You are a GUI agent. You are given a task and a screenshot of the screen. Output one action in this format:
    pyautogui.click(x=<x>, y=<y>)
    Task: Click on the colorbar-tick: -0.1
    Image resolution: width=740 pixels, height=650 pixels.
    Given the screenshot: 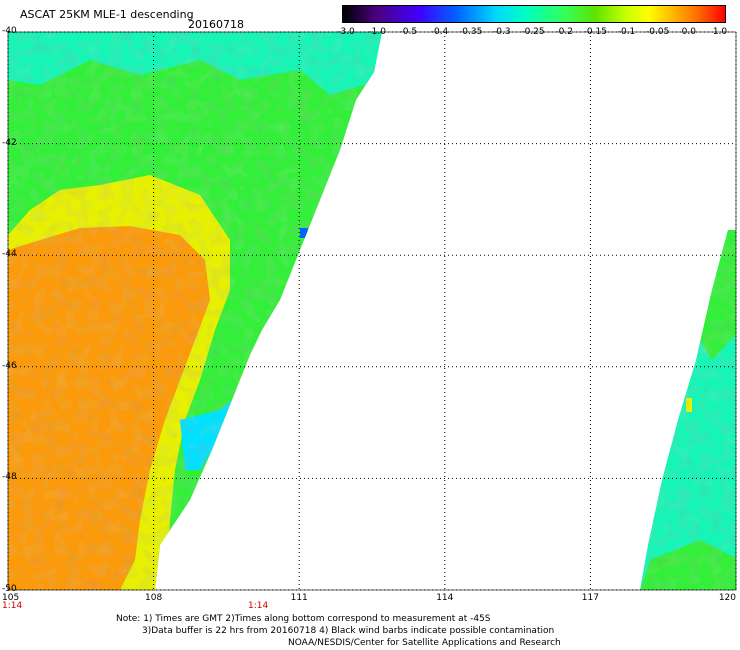 What is the action you would take?
    pyautogui.click(x=626, y=32)
    